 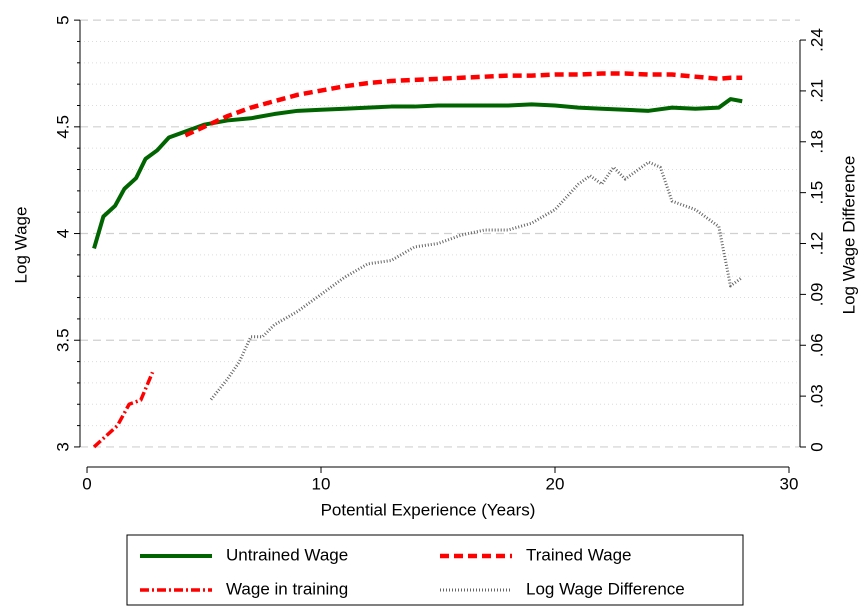 I want to click on x-tick-label: 20, so click(x=555, y=483).